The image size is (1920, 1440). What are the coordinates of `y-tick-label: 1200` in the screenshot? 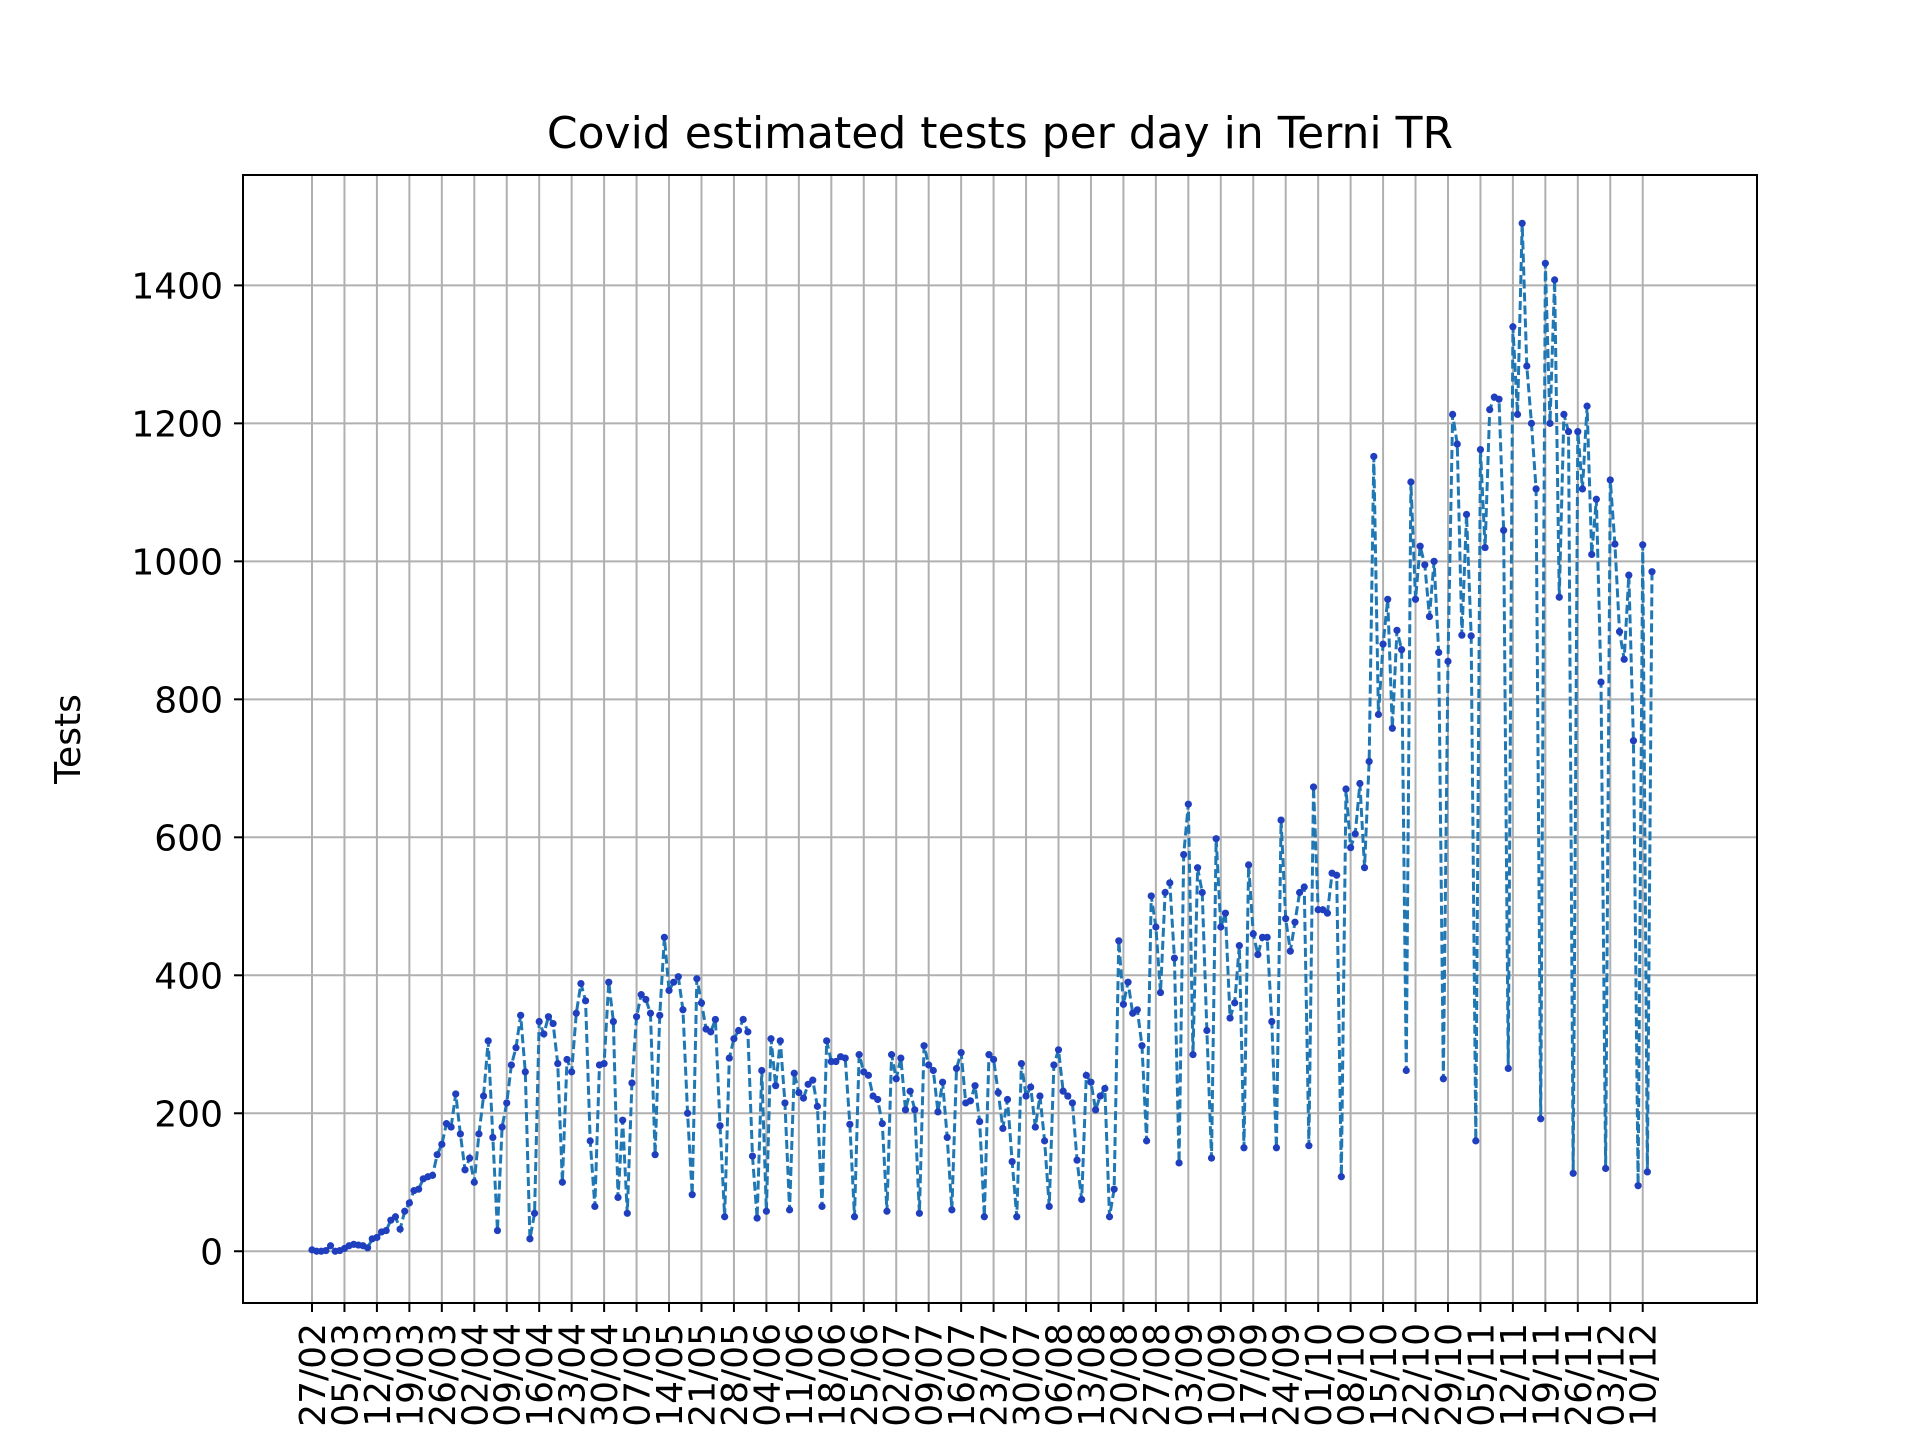 It's located at (177, 424).